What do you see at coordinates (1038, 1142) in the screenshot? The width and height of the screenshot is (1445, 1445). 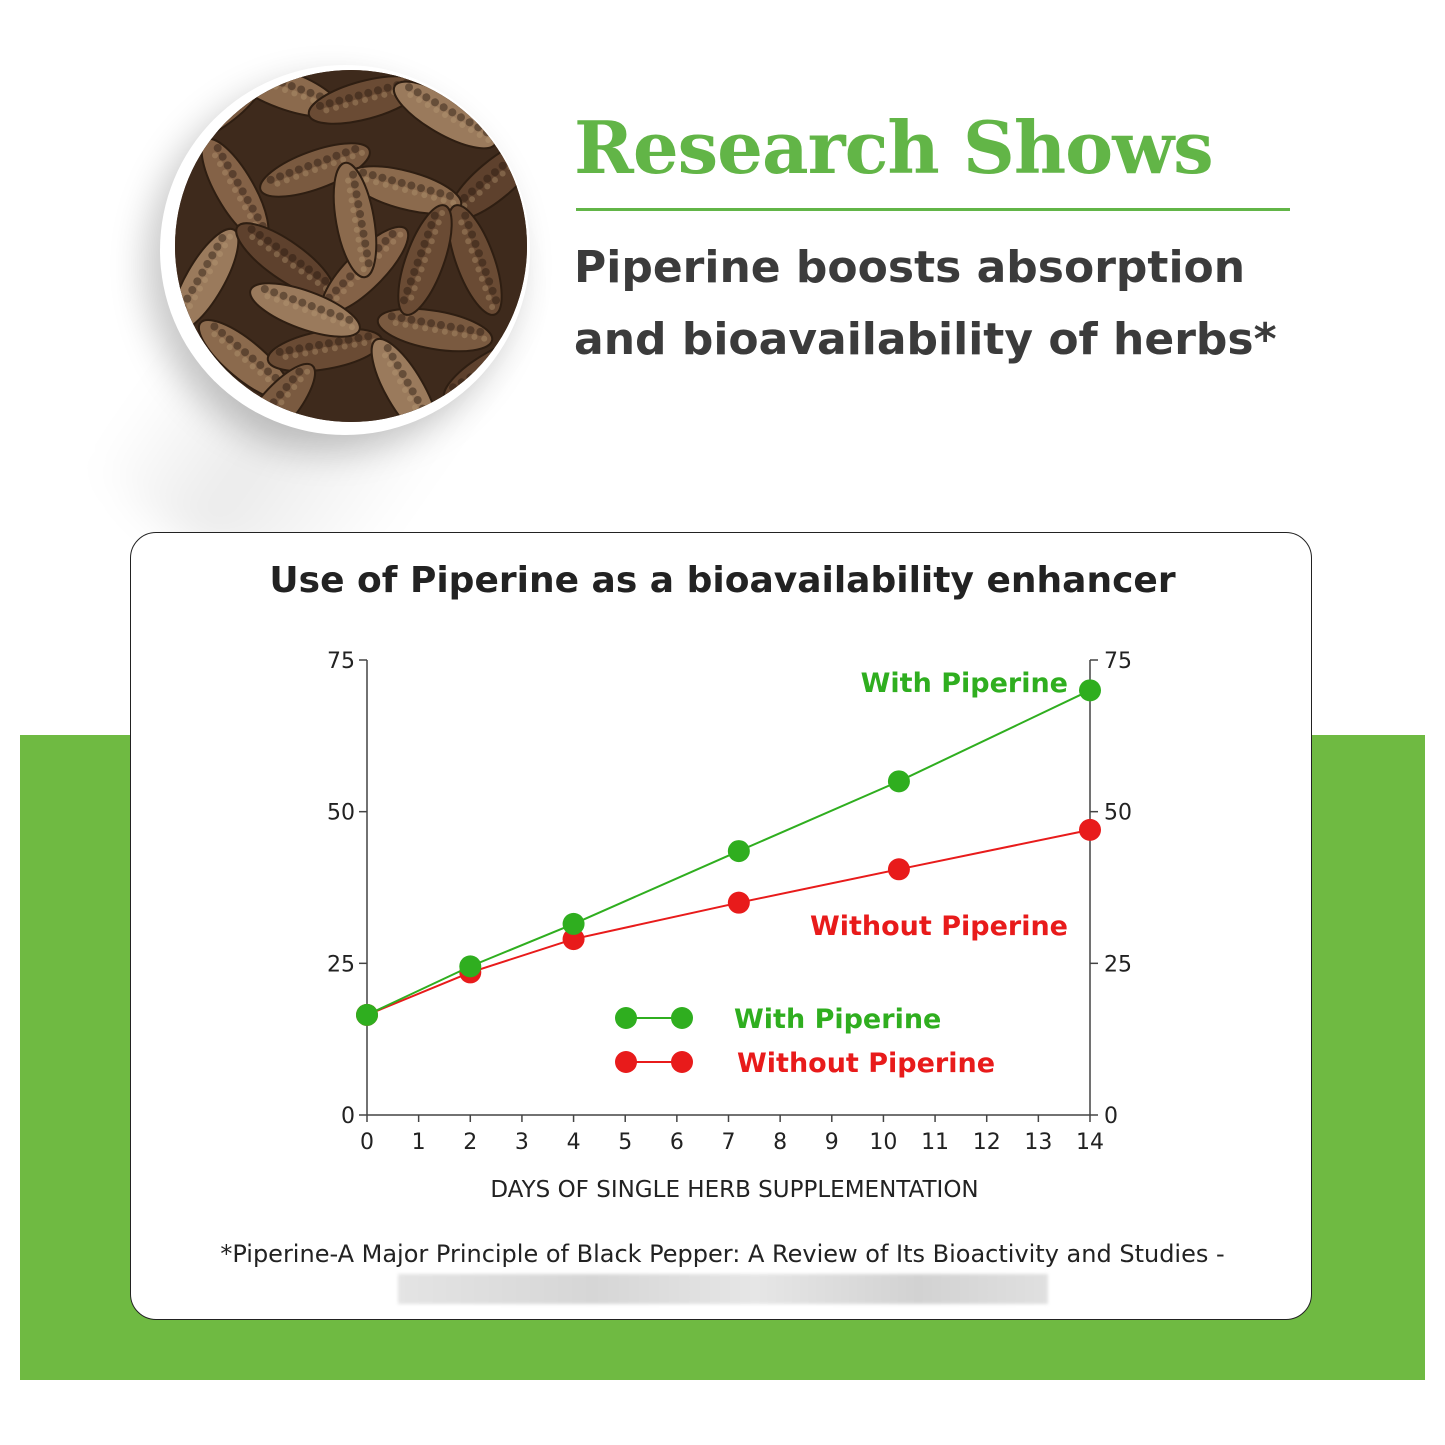 I see `x-tick-label: 13` at bounding box center [1038, 1142].